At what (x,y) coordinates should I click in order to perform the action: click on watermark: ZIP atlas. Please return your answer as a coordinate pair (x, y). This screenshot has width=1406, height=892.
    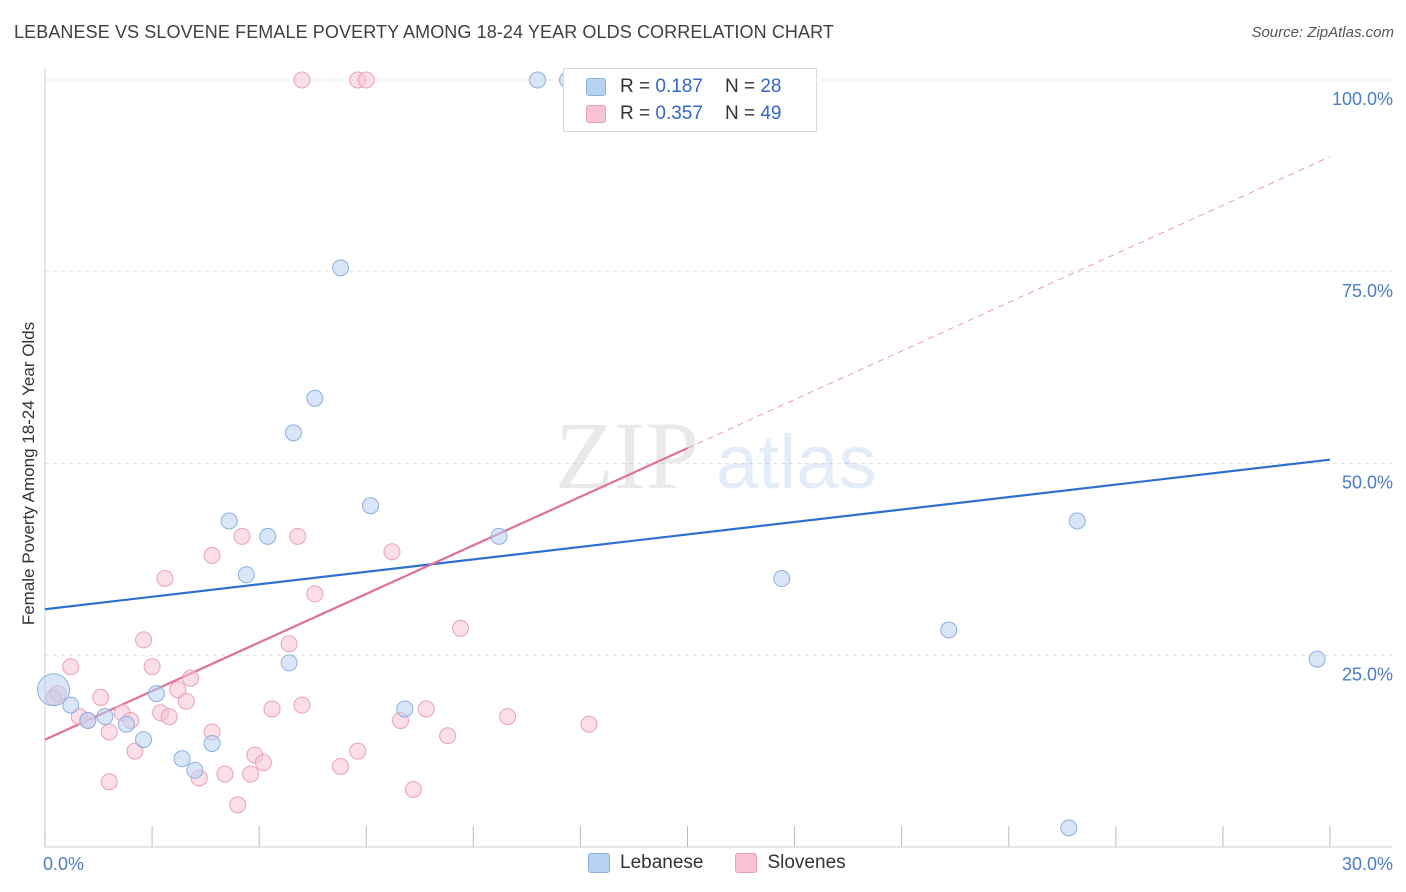
    Looking at the image, I should click on (716, 455).